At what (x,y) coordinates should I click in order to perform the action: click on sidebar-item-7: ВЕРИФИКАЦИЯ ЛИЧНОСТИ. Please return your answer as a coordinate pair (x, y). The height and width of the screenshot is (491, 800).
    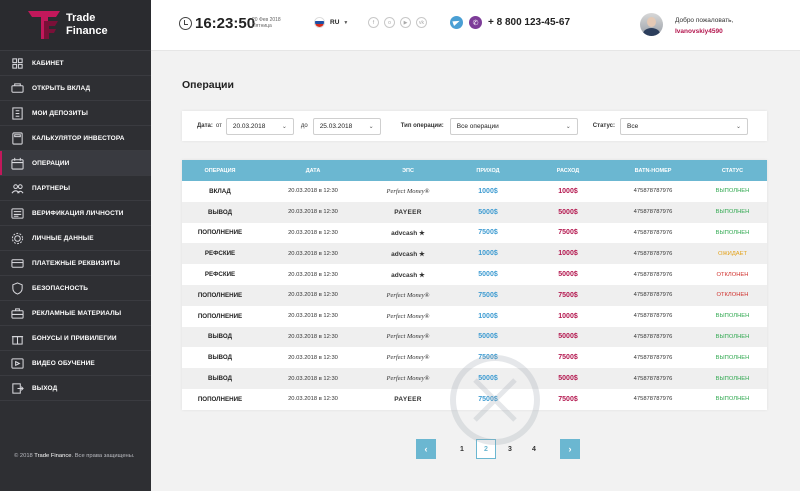
    Looking at the image, I should click on (75, 213).